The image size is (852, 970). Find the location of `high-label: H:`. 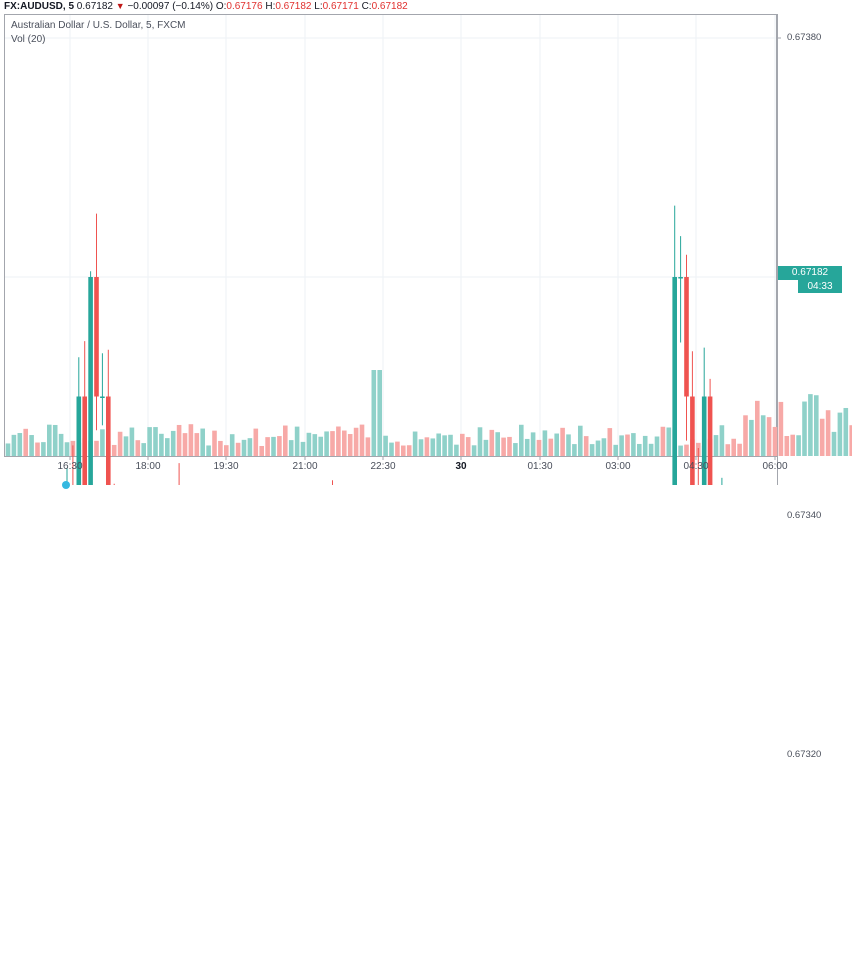

high-label: H: is located at coordinates (270, 6).